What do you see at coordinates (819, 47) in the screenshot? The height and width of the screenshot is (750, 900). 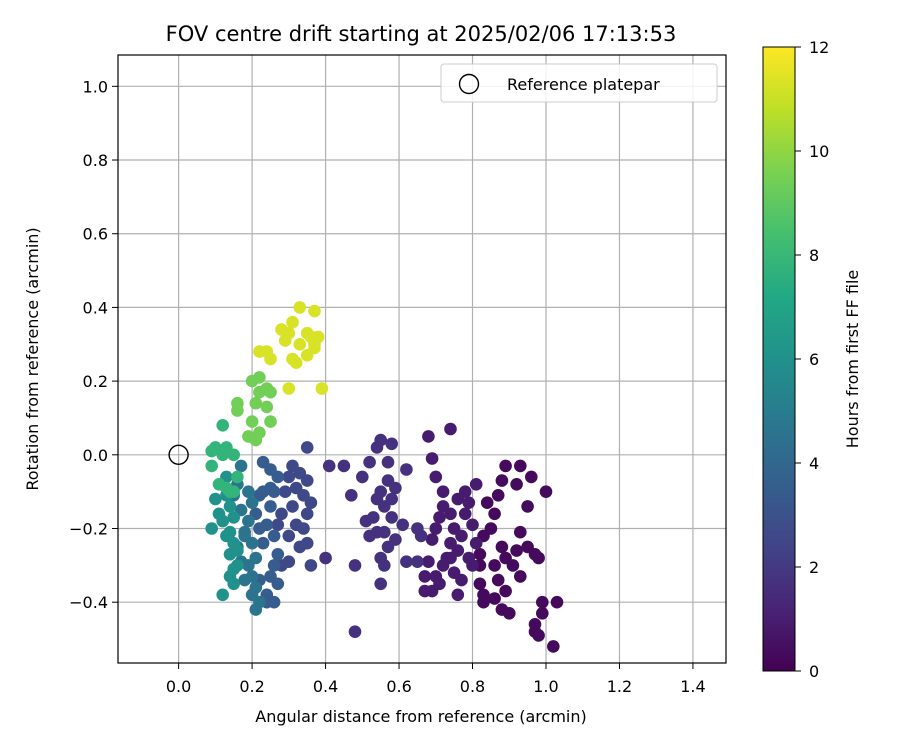 I see `colorbar-tick-label: 12` at bounding box center [819, 47].